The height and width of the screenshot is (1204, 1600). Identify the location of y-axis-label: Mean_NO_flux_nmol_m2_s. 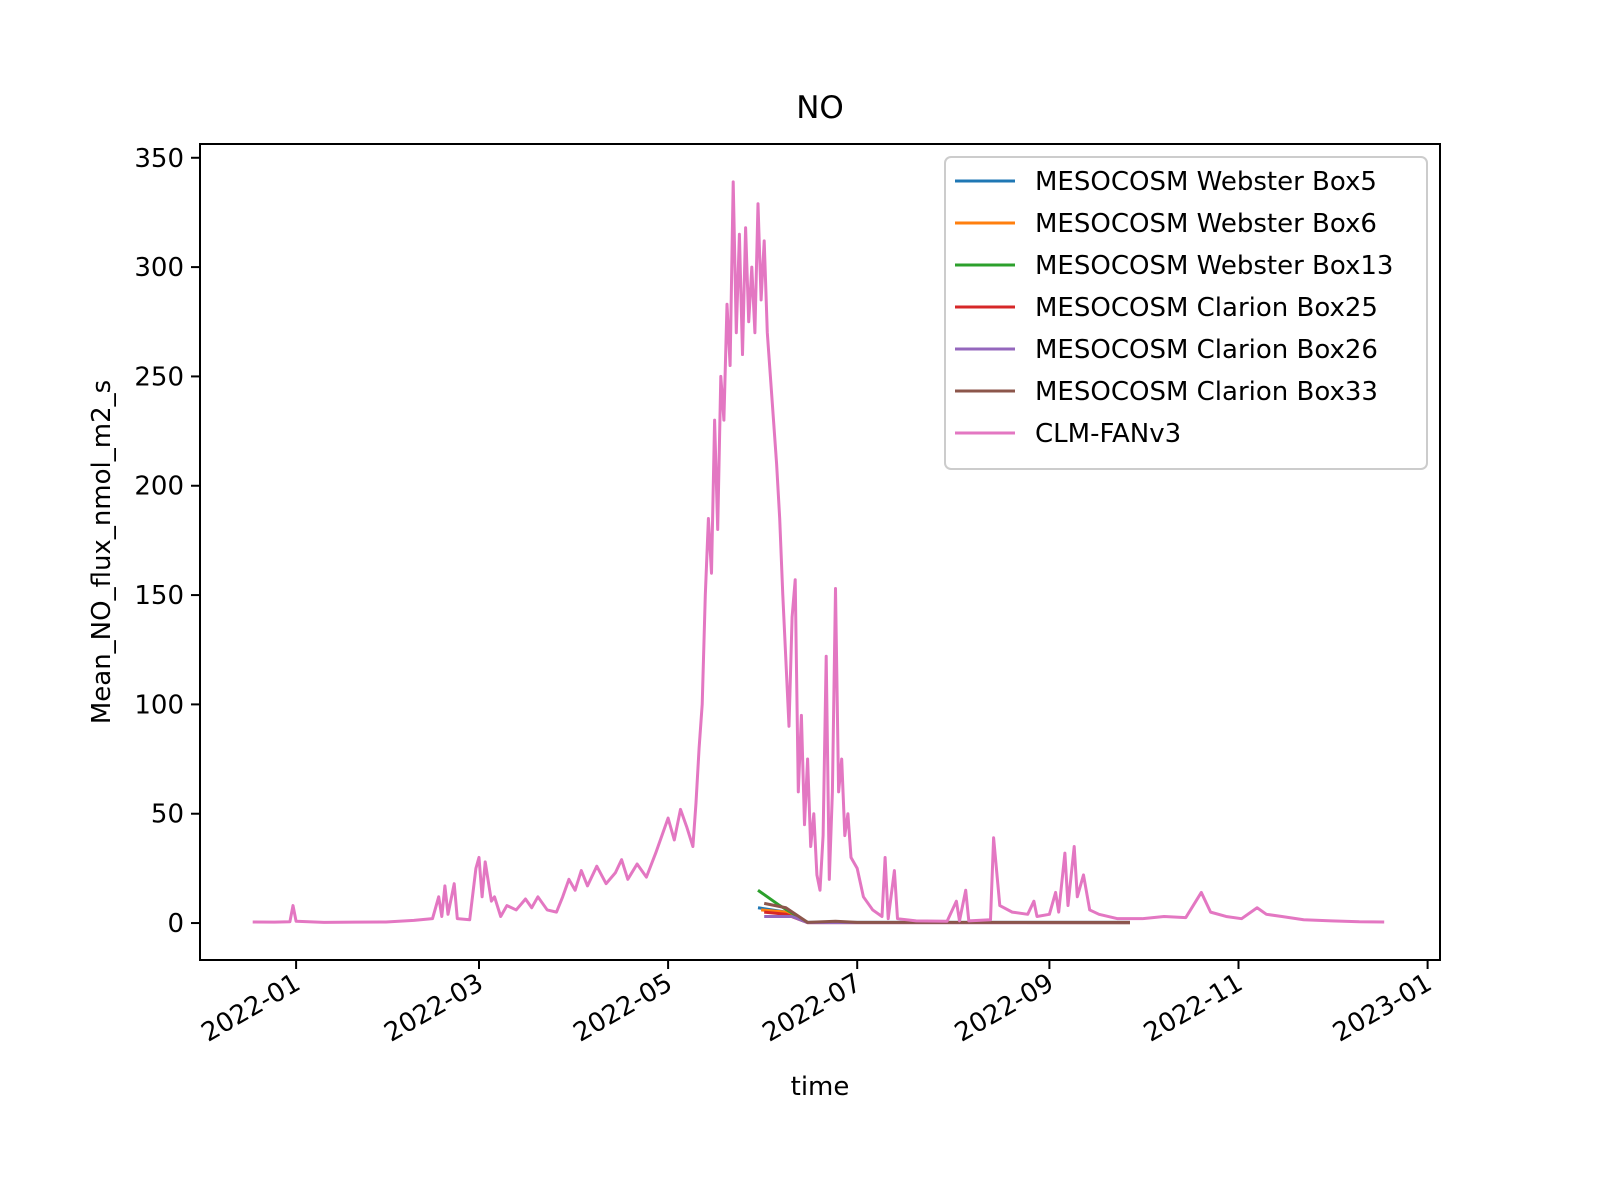
(102, 552).